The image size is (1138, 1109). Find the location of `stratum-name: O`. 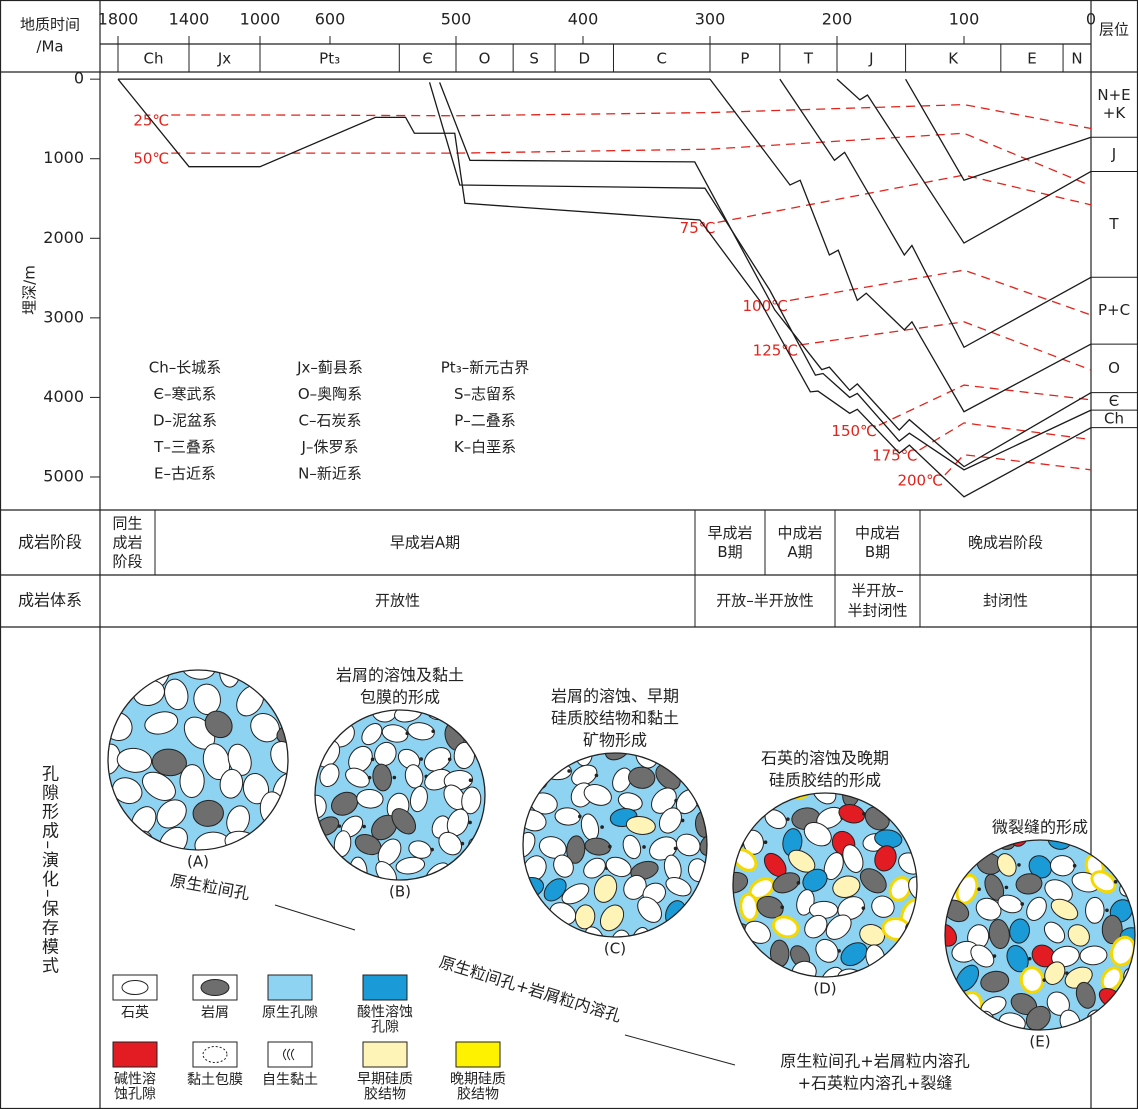

stratum-name: O is located at coordinates (485, 59).